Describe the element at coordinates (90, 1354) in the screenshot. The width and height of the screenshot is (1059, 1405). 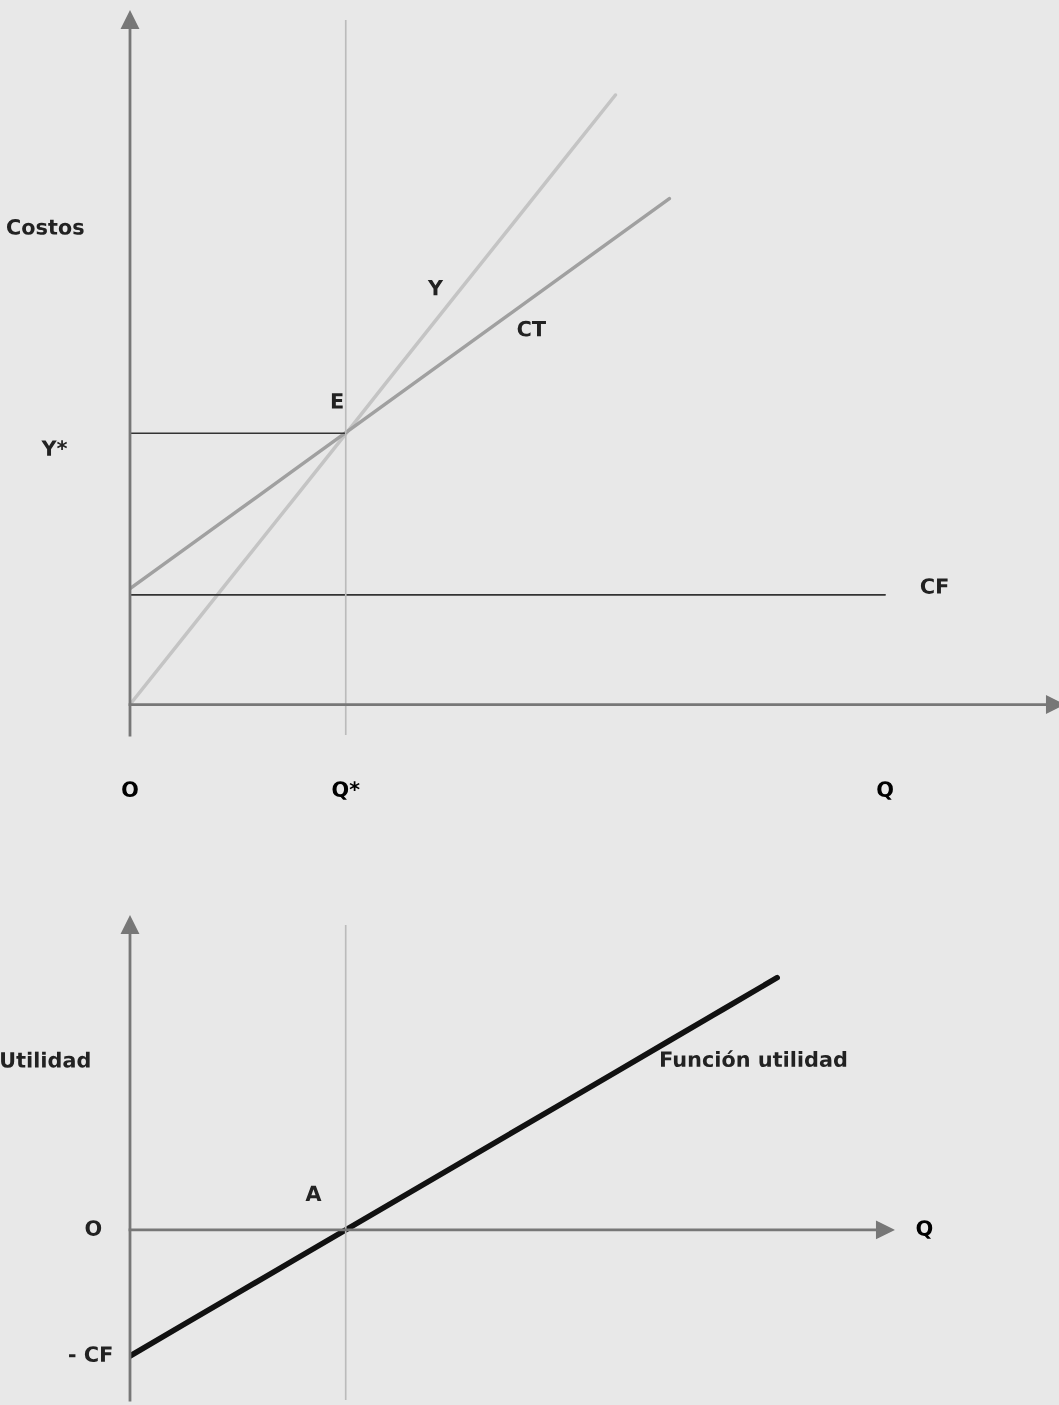
I see `text: - CF` at that location.